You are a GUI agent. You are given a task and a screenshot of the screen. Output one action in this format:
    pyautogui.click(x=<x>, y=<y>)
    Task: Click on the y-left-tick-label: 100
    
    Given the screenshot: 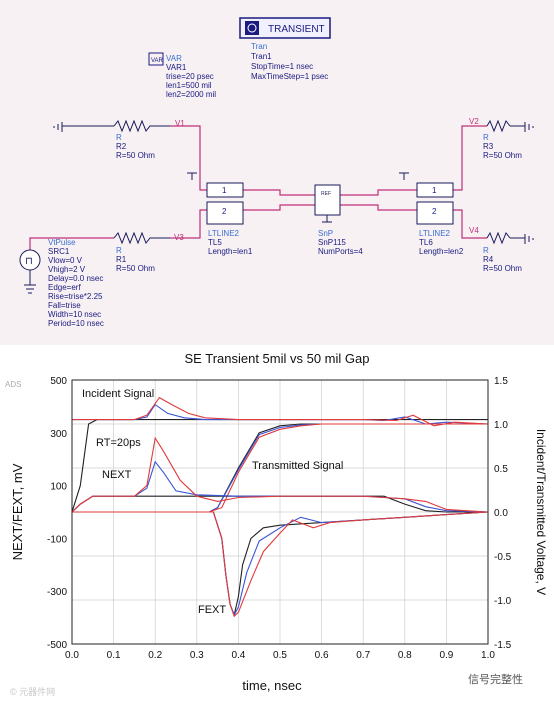 What is the action you would take?
    pyautogui.click(x=58, y=487)
    